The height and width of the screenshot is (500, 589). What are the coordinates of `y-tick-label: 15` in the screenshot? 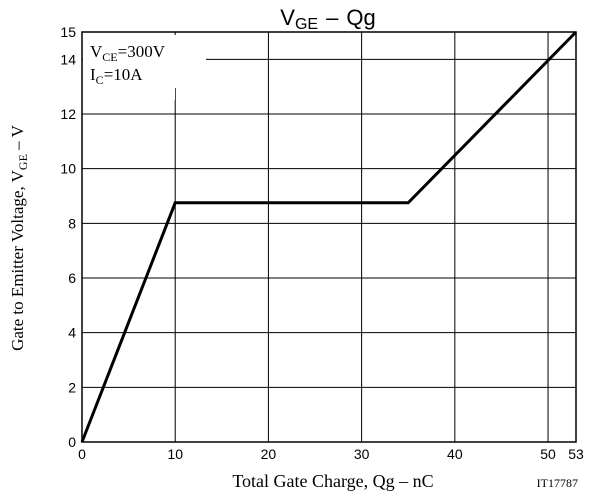 It's located at (68, 32).